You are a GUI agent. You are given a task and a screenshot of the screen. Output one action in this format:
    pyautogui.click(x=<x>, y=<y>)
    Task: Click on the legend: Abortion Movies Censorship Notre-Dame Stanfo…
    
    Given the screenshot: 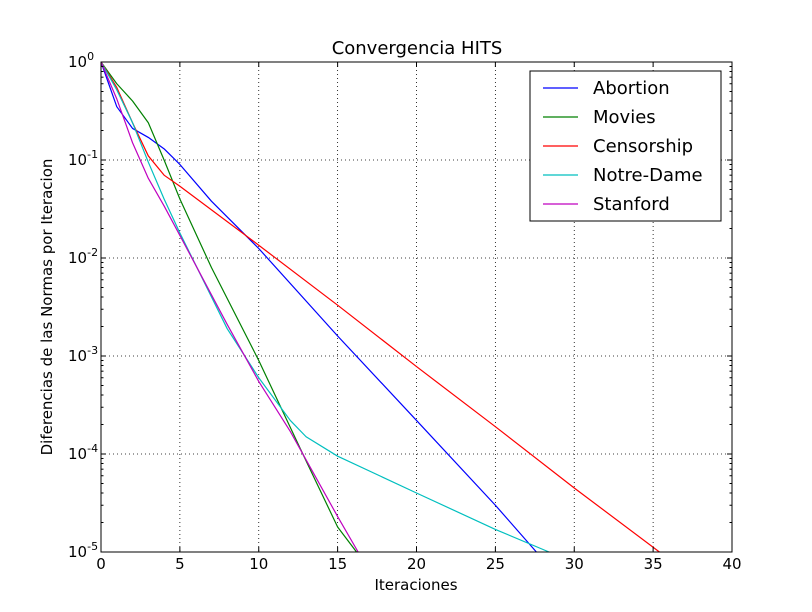 What is the action you would take?
    pyautogui.click(x=625, y=146)
    